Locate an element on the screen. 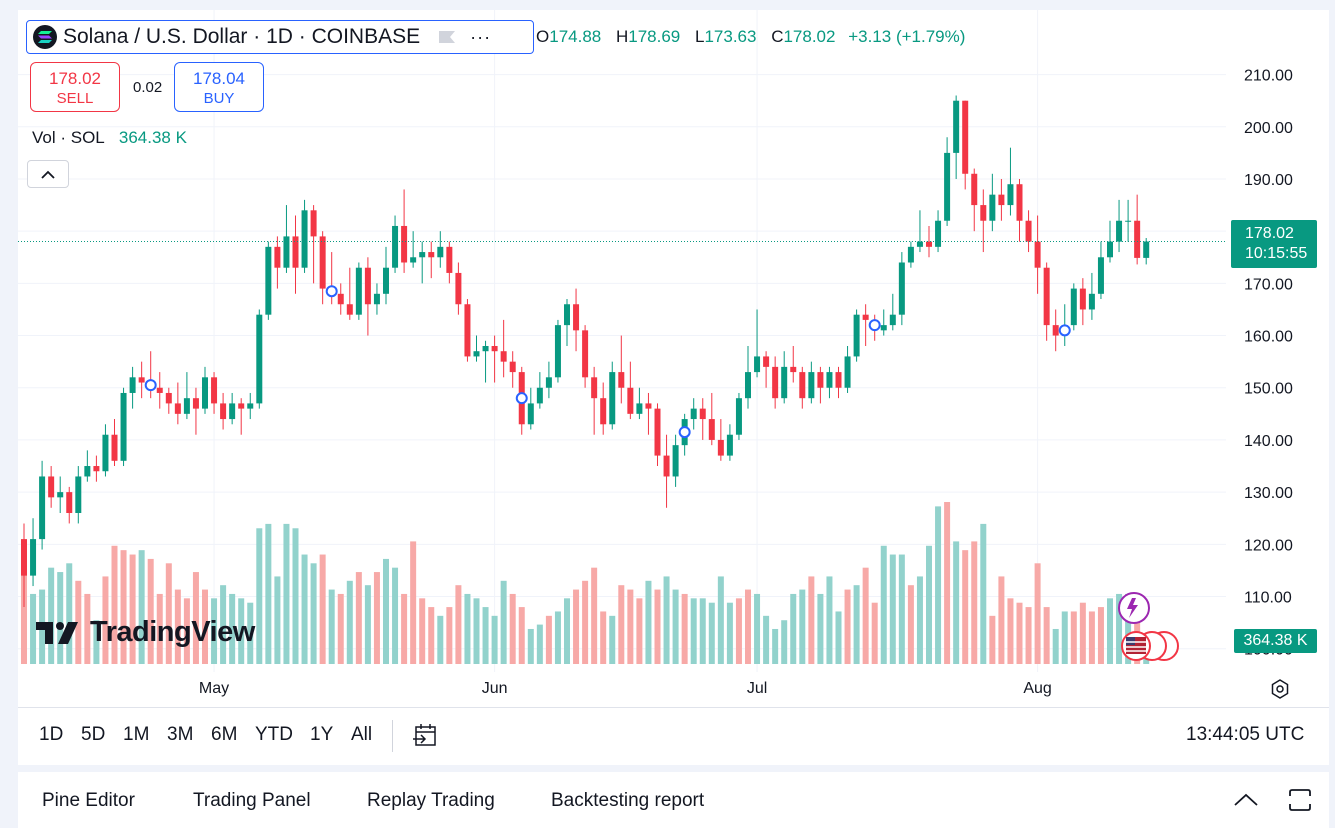 This screenshot has height=828, width=1335. maximize-panel-button is located at coordinates (1300, 800).